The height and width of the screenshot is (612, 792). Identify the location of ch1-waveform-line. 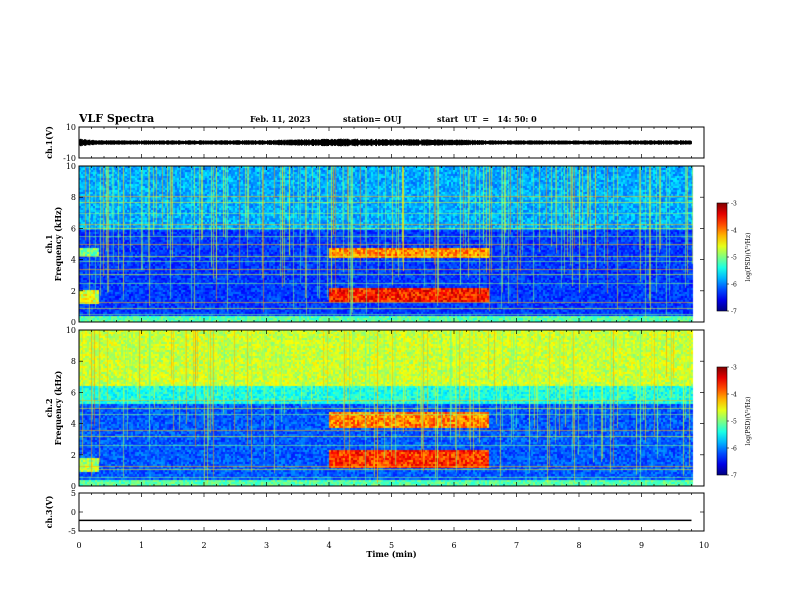
(385, 142).